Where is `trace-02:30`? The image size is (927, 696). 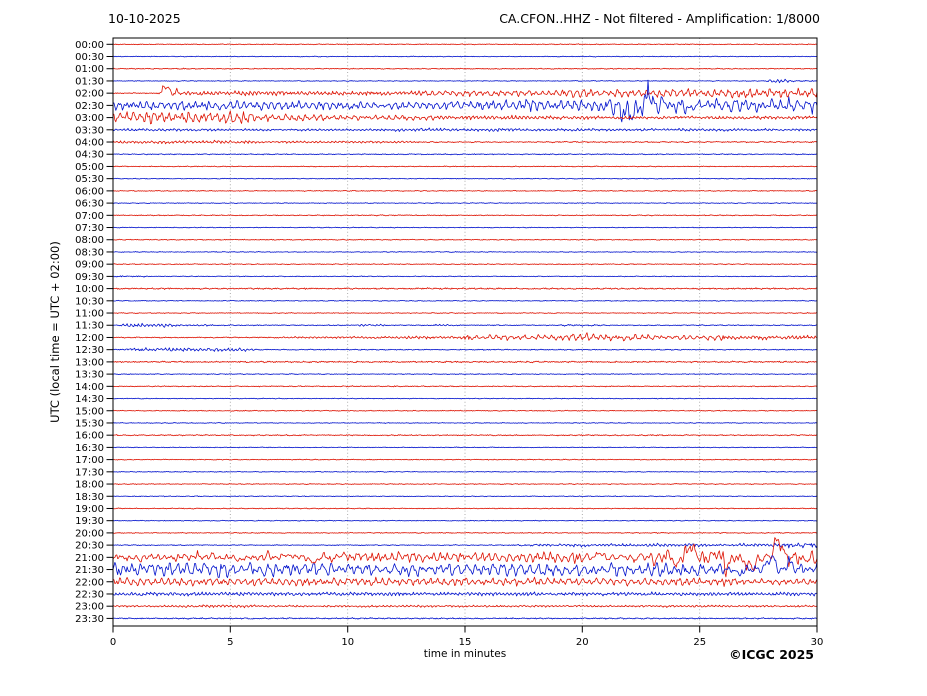 trace-02:30 is located at coordinates (465, 101).